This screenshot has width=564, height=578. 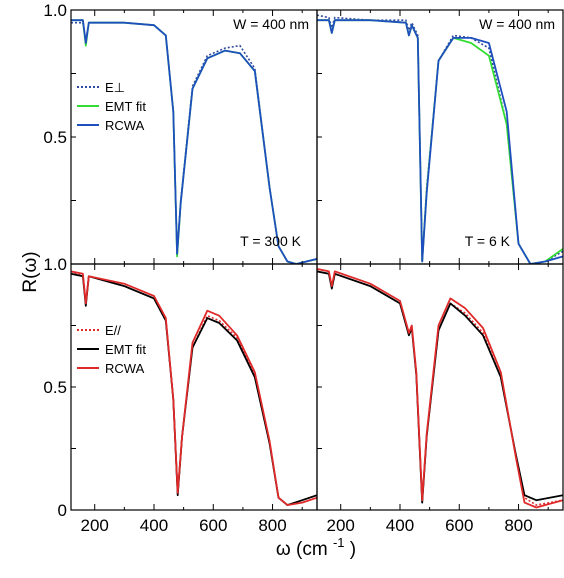 What do you see at coordinates (113, 330) in the screenshot?
I see `legend-entry: E//` at bounding box center [113, 330].